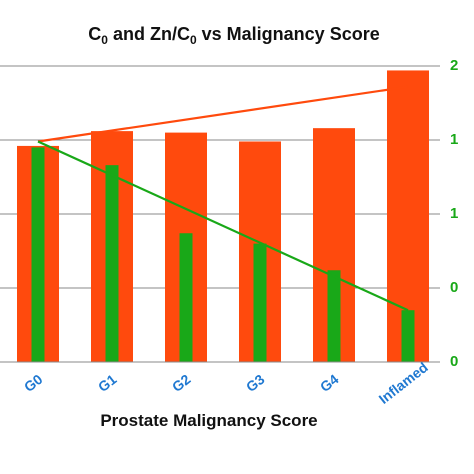 The image size is (474, 474). Describe the element at coordinates (149, 34) in the screenshot. I see `title-text: and Zn/C` at that location.